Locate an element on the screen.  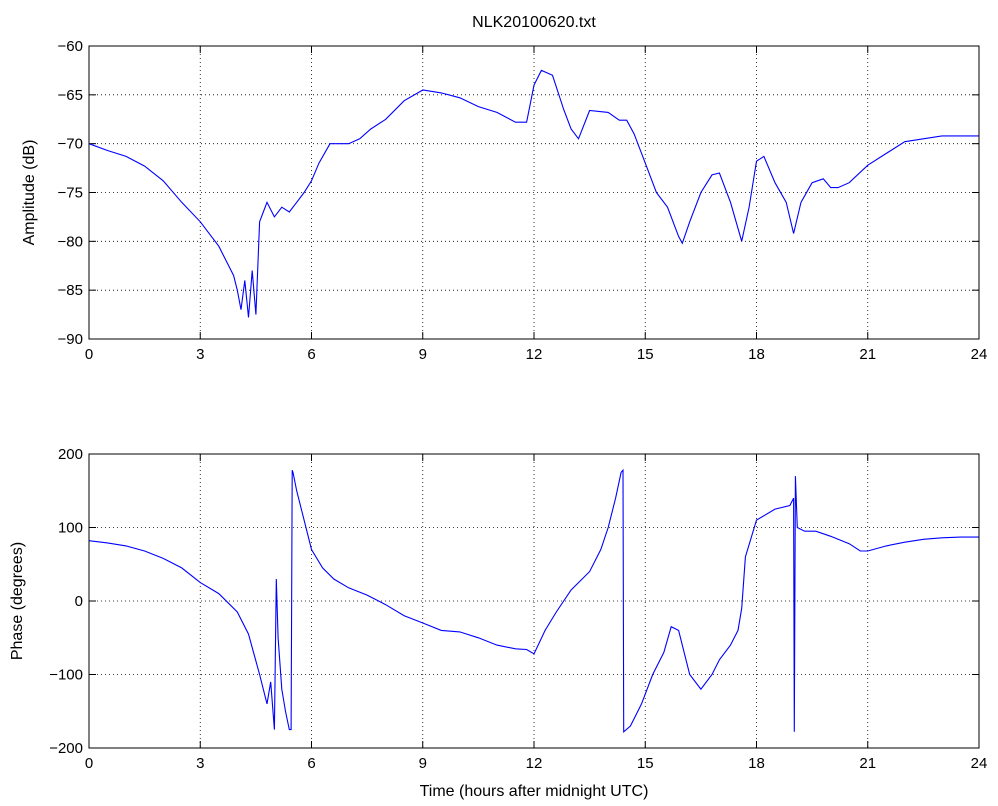
amplitude-x-tick-label: 6 is located at coordinates (311, 354).